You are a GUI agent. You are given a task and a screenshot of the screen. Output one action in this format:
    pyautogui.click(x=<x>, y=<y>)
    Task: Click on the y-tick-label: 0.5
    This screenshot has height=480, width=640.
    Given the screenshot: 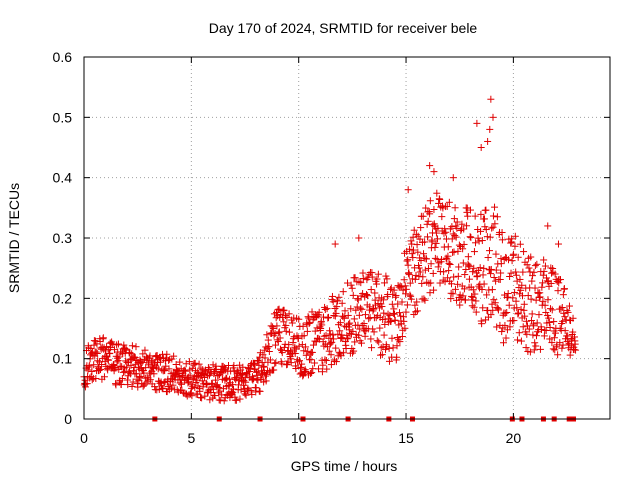 What is the action you would take?
    pyautogui.click(x=63, y=117)
    